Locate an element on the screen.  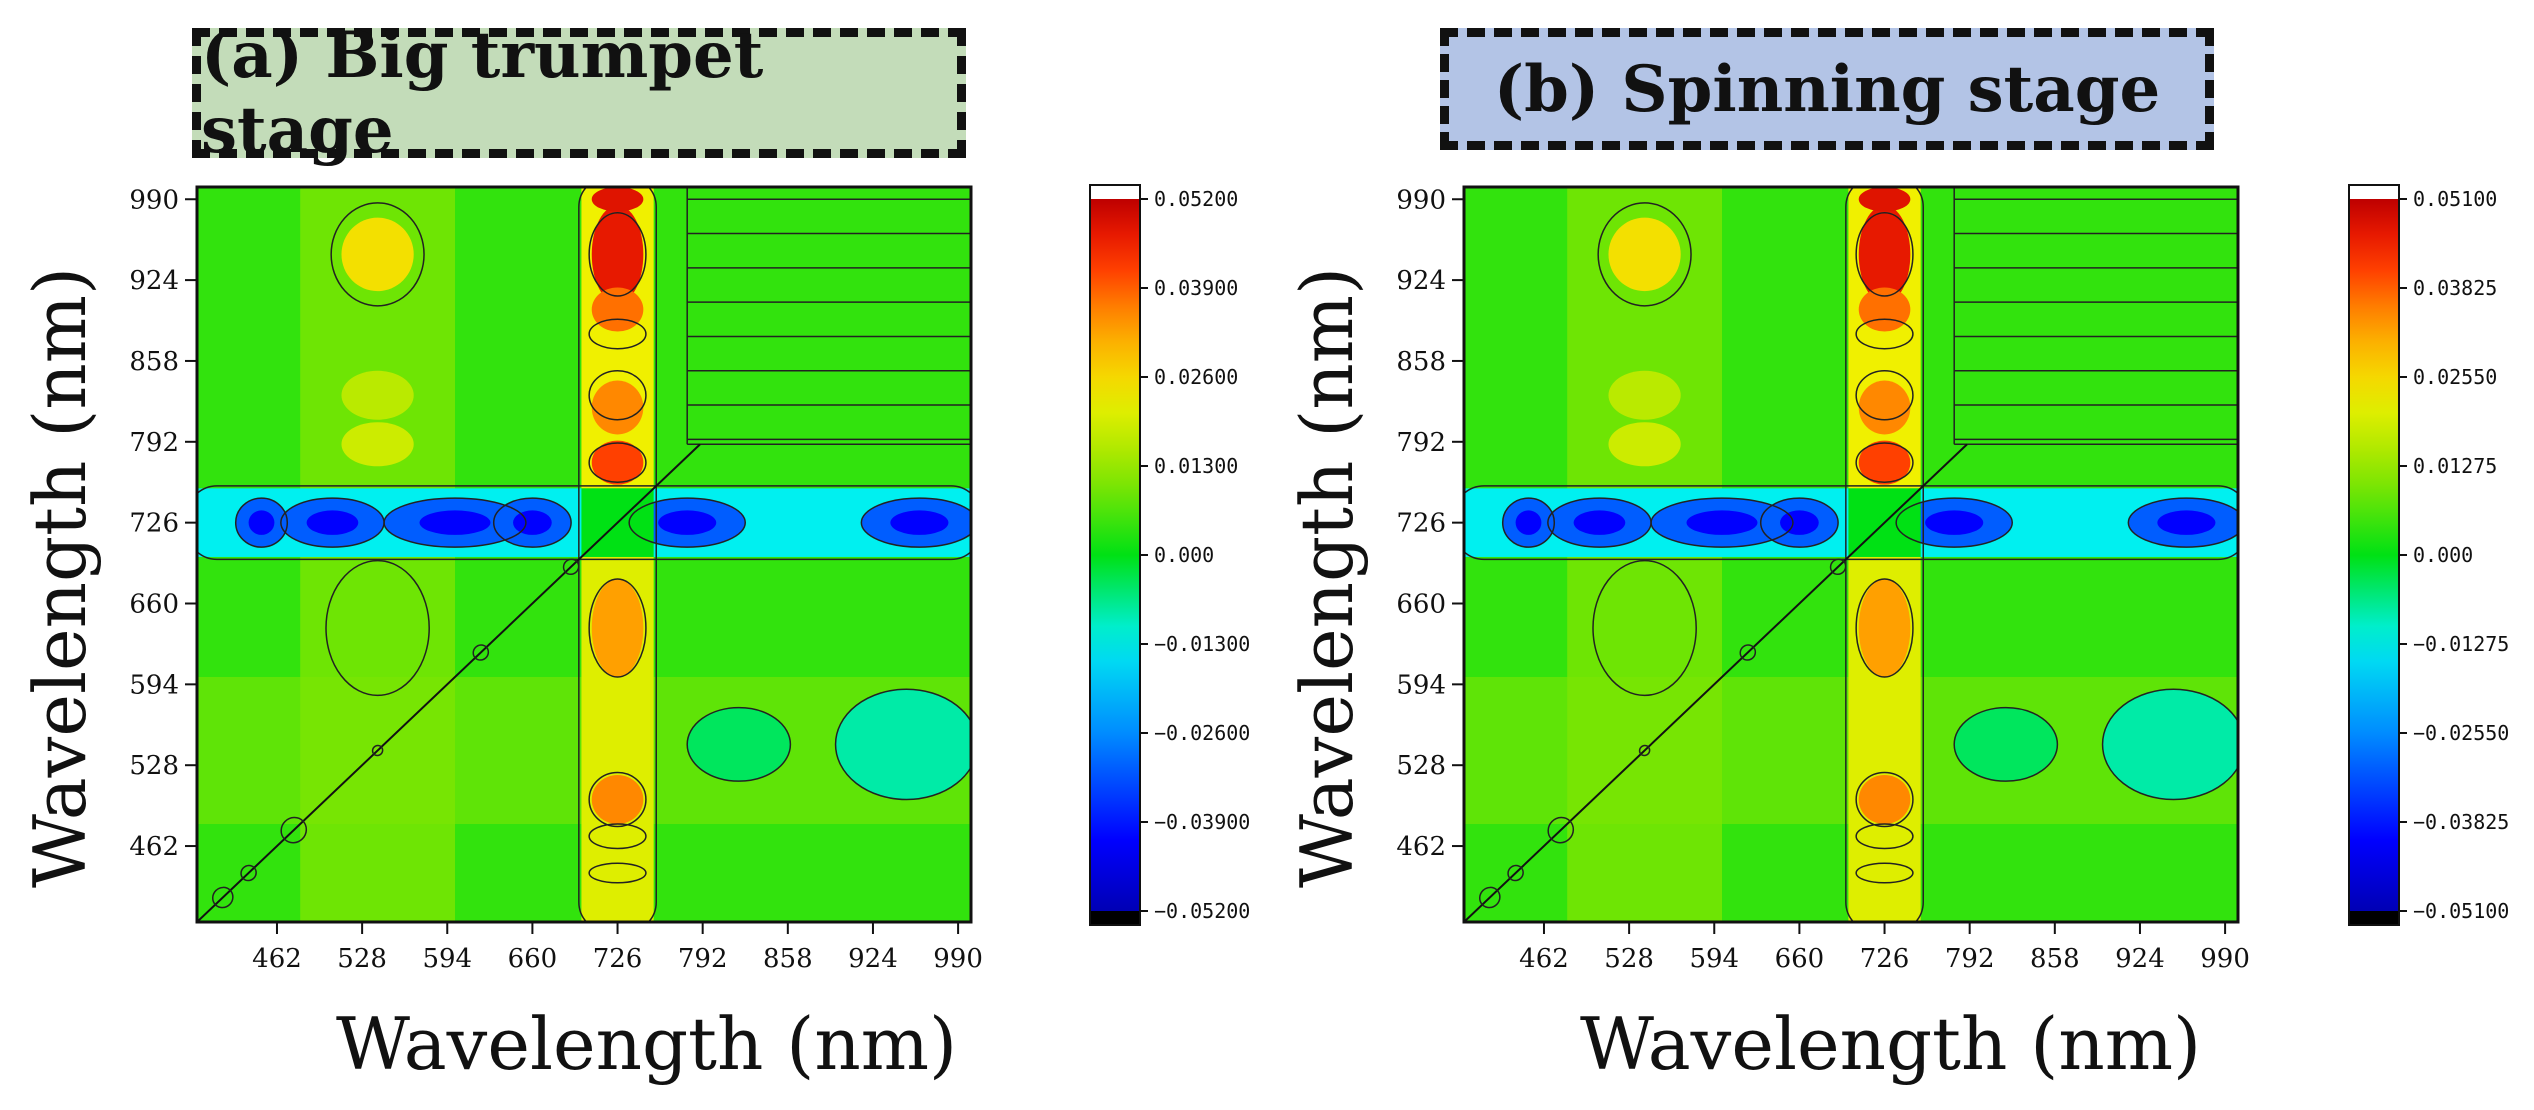
colorbar-cap-top is located at coordinates (2374, 192).